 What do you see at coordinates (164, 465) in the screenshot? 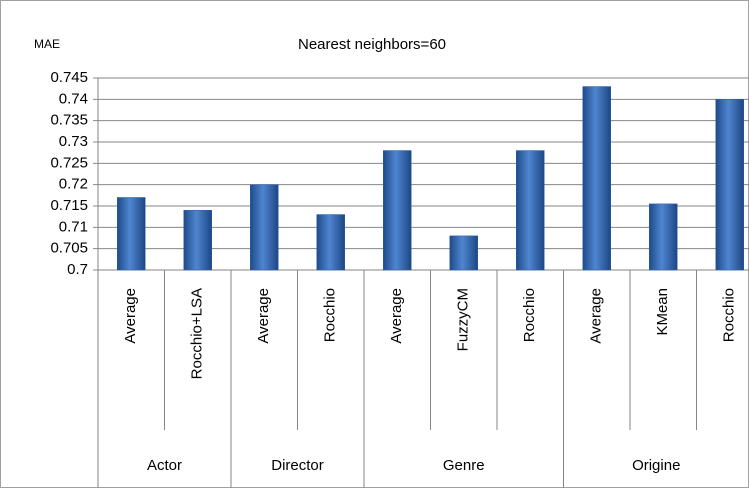
I see `group-label: Actor` at bounding box center [164, 465].